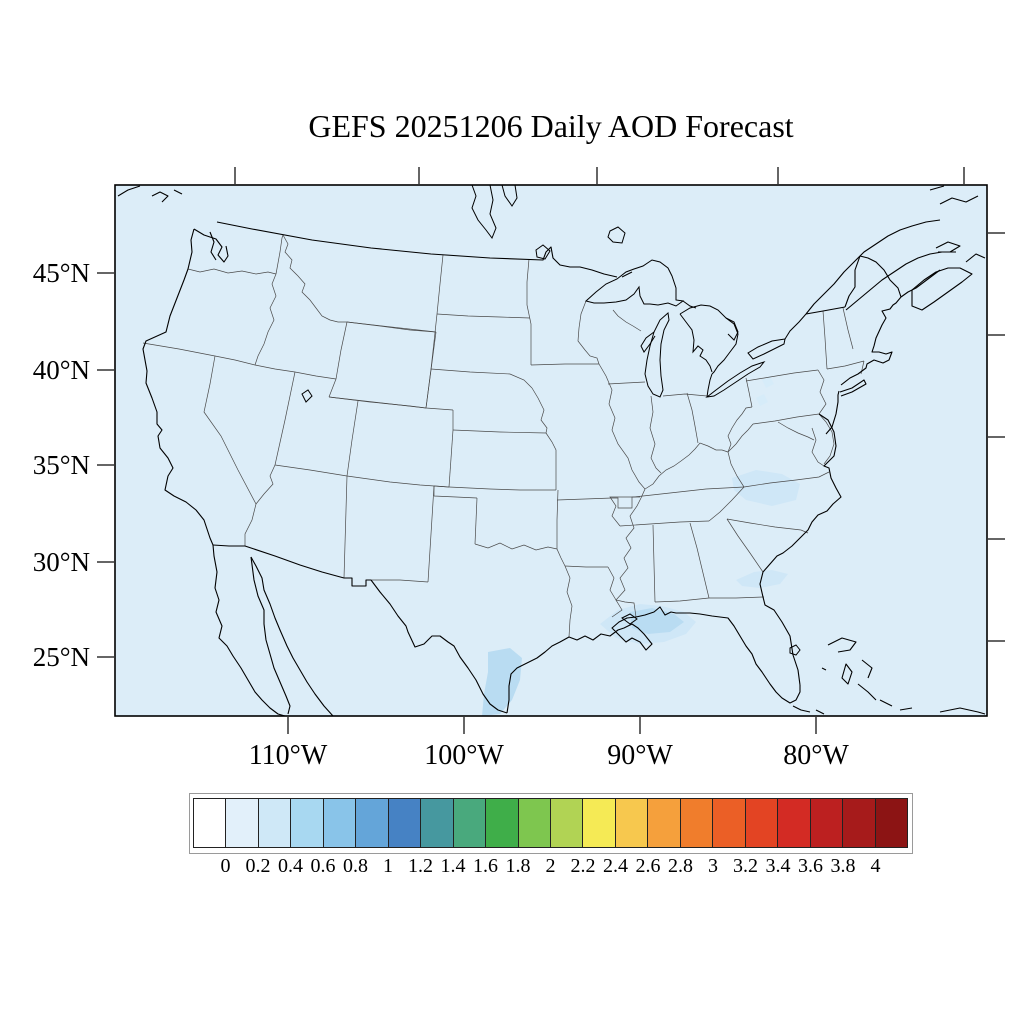 This screenshot has height=1024, width=1024. I want to click on georgian-bay, so click(732, 329).